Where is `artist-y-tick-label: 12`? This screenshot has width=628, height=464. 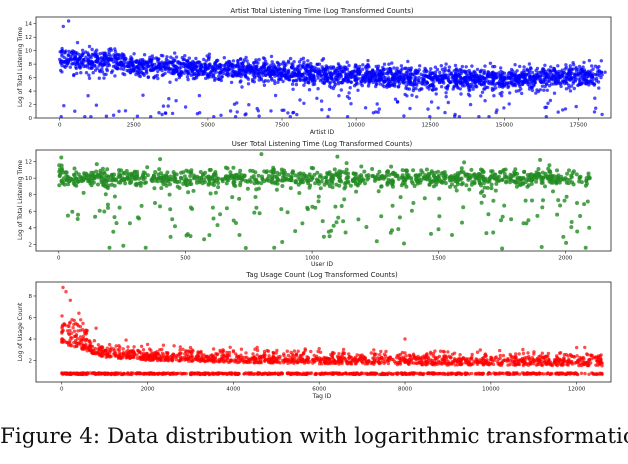 artist-y-tick-label: 12 is located at coordinates (28, 38).